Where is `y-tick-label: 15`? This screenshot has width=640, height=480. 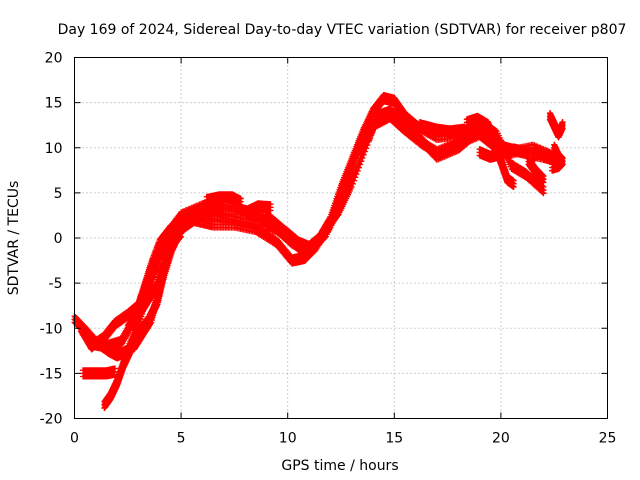
y-tick-label: 15 is located at coordinates (54, 104).